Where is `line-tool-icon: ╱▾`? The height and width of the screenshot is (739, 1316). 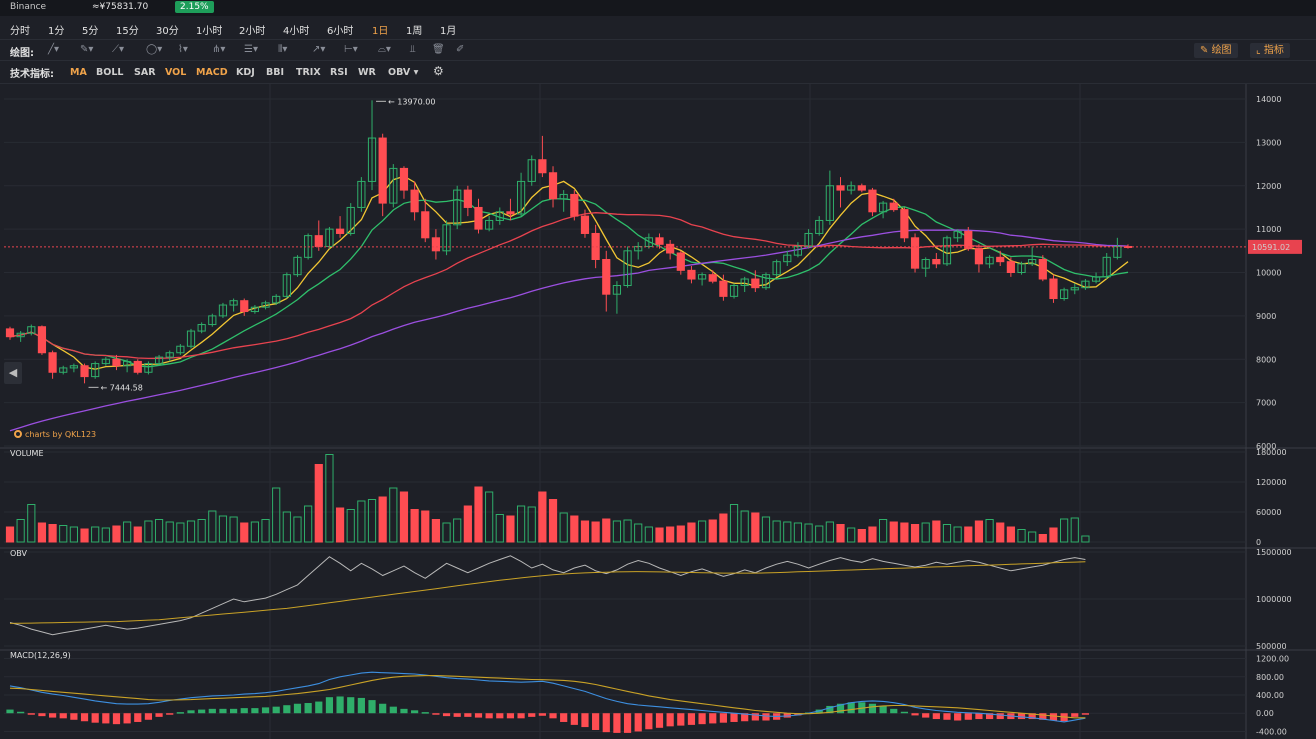
line-tool-icon: ╱▾ is located at coordinates (54, 49).